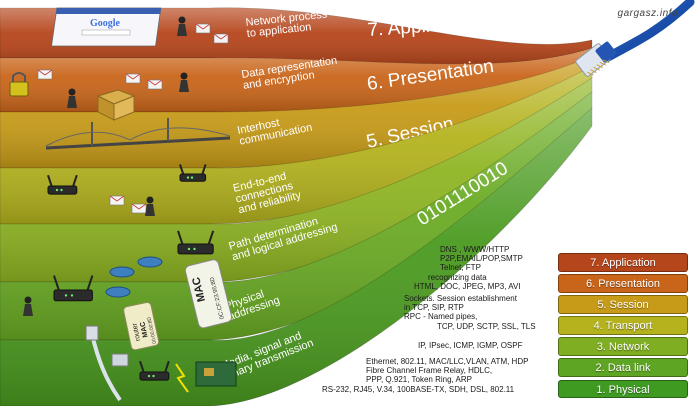  What do you see at coordinates (19, 84) in the screenshot?
I see `lock-icon` at bounding box center [19, 84].